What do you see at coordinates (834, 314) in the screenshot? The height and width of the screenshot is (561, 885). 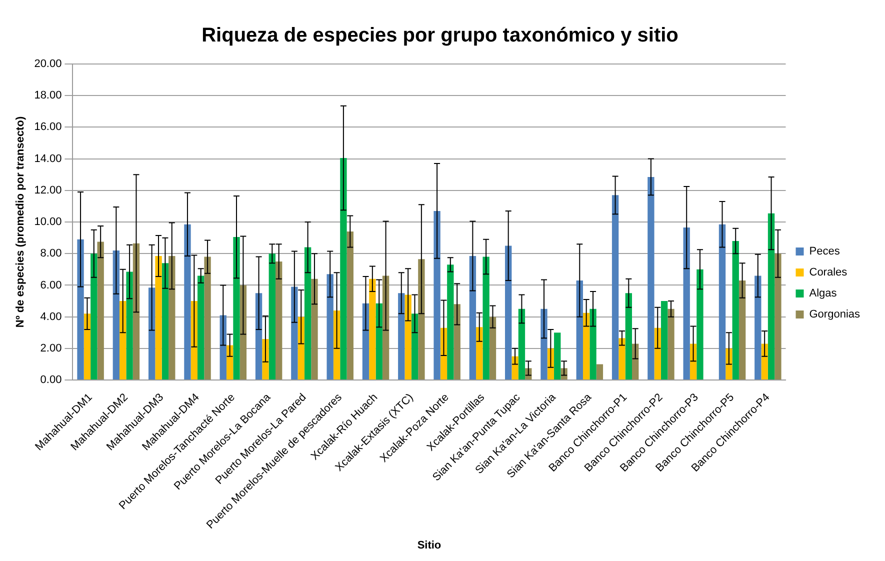 I see `legend-label: Gorgonias` at bounding box center [834, 314].